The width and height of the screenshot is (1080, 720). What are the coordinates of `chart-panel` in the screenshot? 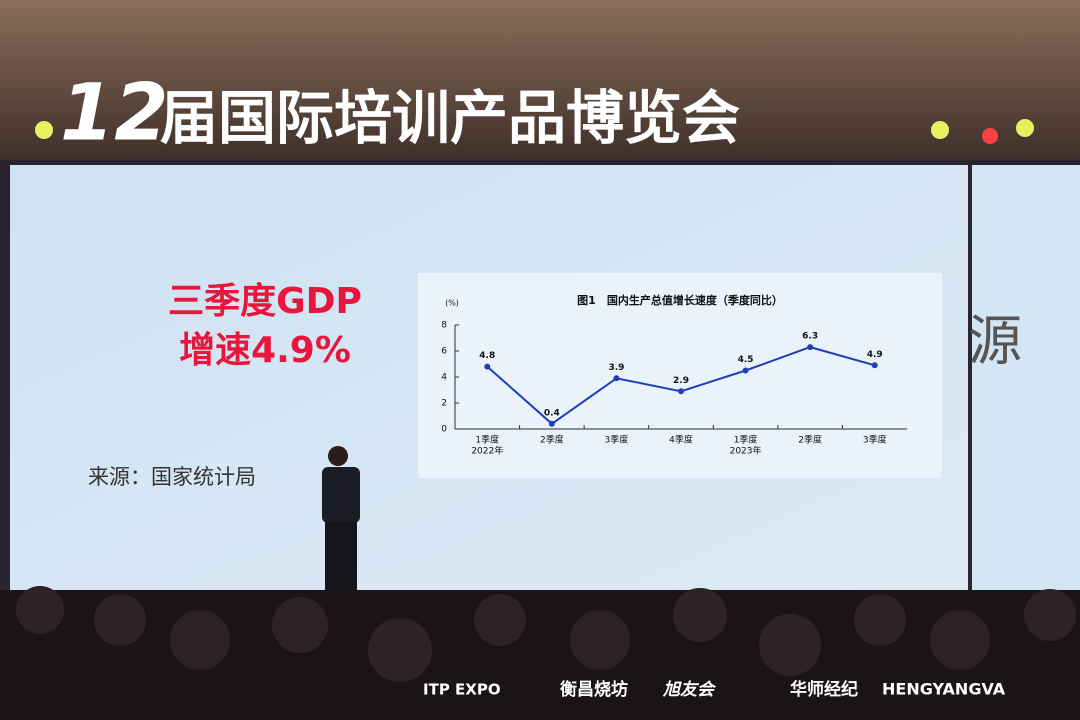 It's located at (680, 375).